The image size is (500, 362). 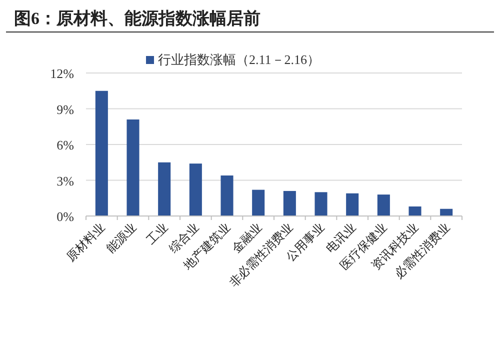 I want to click on y-tick-label: 12%, so click(x=62, y=73).